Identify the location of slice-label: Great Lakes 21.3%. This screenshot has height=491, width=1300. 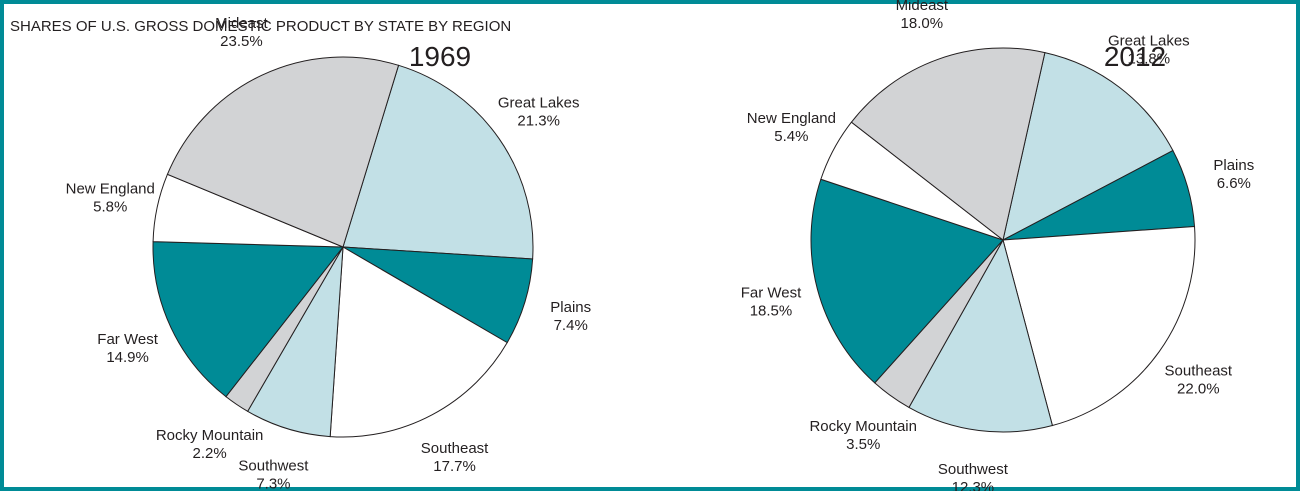
(539, 112).